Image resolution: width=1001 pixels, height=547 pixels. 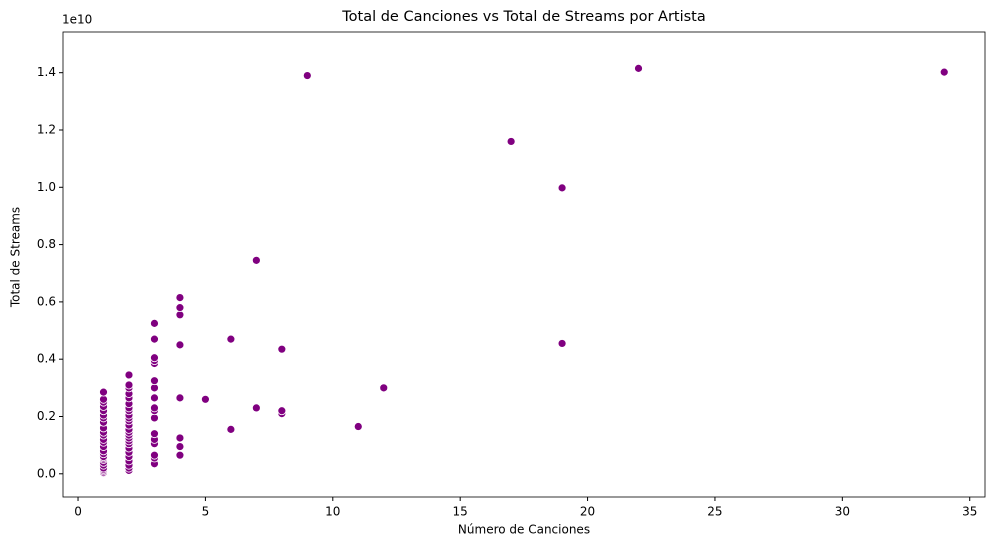 What do you see at coordinates (46, 473) in the screenshot?
I see `y-tick-label: 0.0` at bounding box center [46, 473].